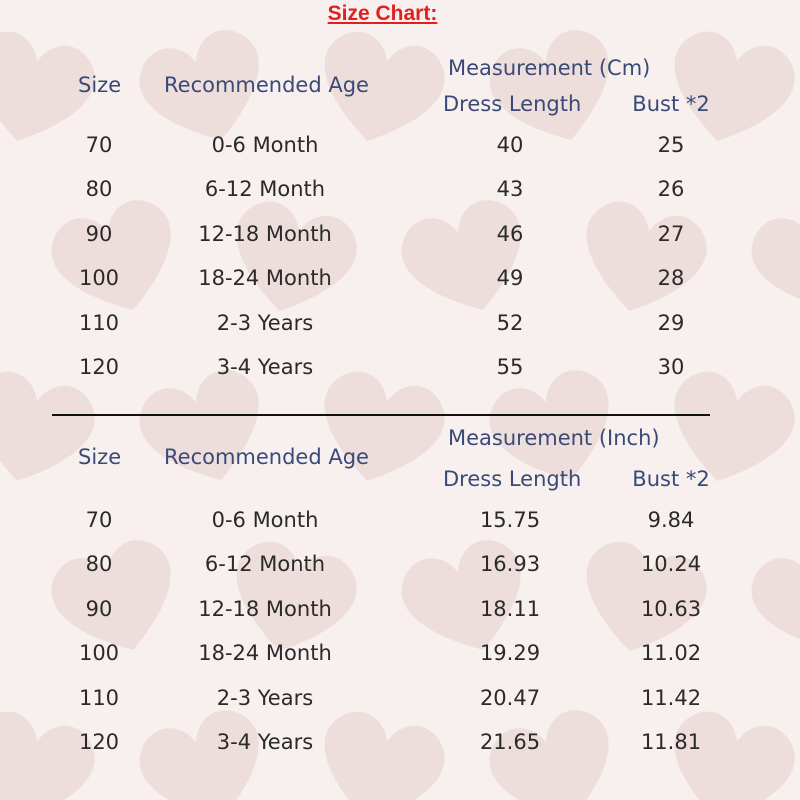  Describe the element at coordinates (381, 415) in the screenshot. I see `section-divider` at that location.